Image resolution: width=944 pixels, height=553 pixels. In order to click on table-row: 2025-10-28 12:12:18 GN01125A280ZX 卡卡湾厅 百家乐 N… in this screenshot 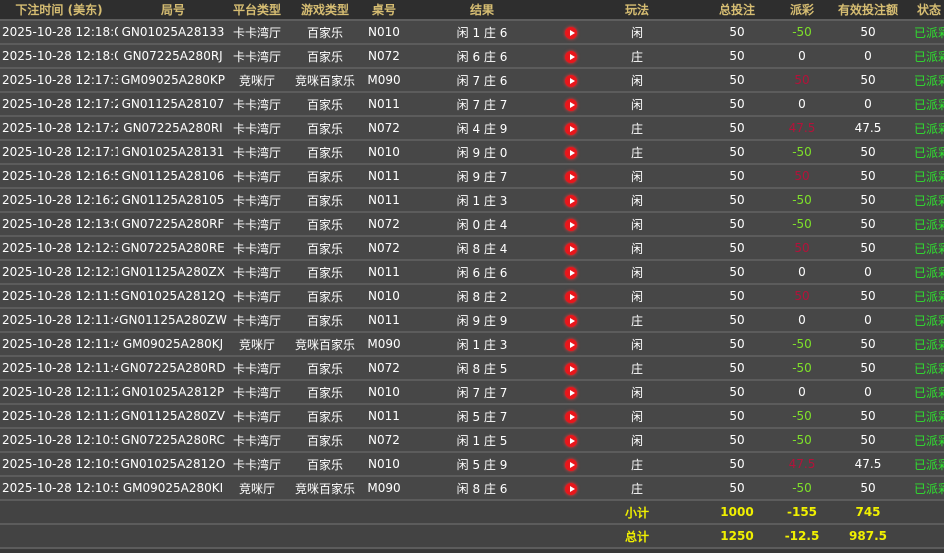, I will do `click(472, 272)`.